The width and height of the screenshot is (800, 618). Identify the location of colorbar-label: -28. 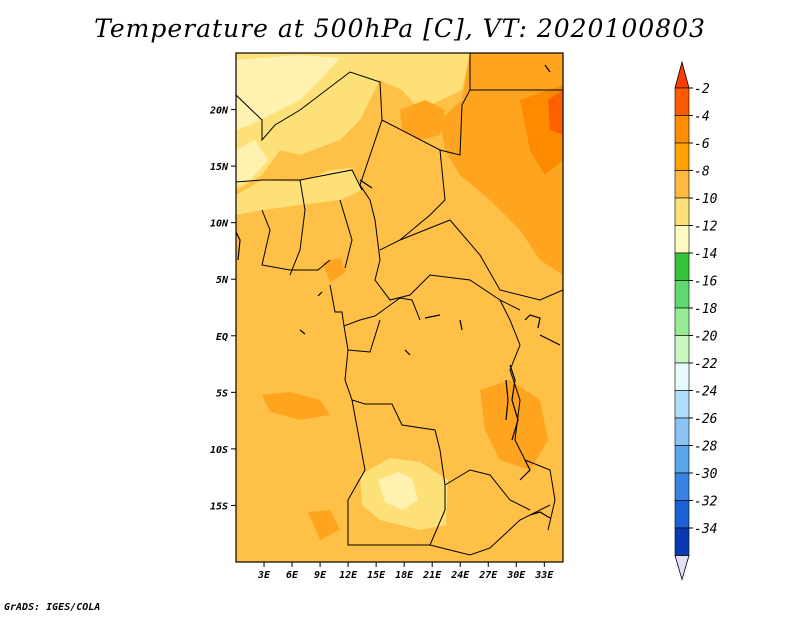
(706, 447).